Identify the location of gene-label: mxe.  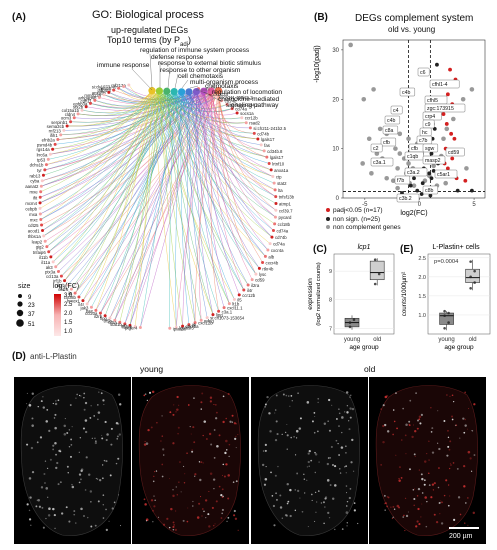
(34, 192).